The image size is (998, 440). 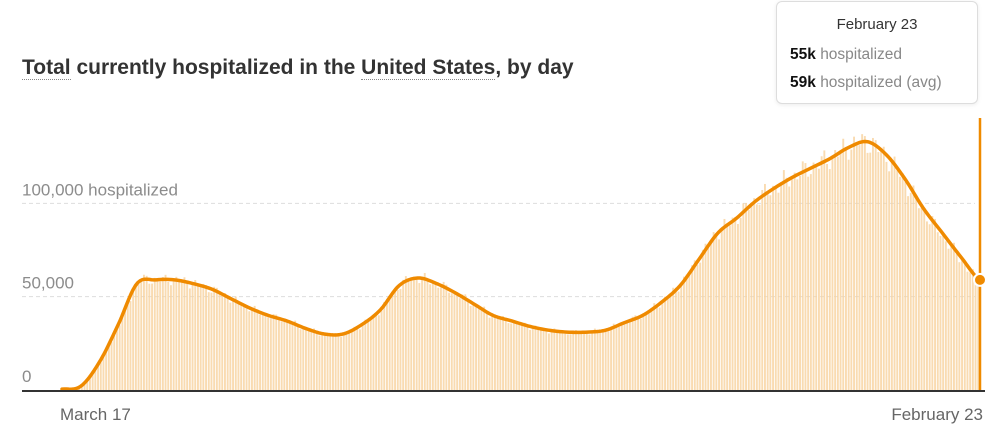 What do you see at coordinates (881, 82) in the screenshot?
I see `tooltip-label-avg: hospitalized (avg)` at bounding box center [881, 82].